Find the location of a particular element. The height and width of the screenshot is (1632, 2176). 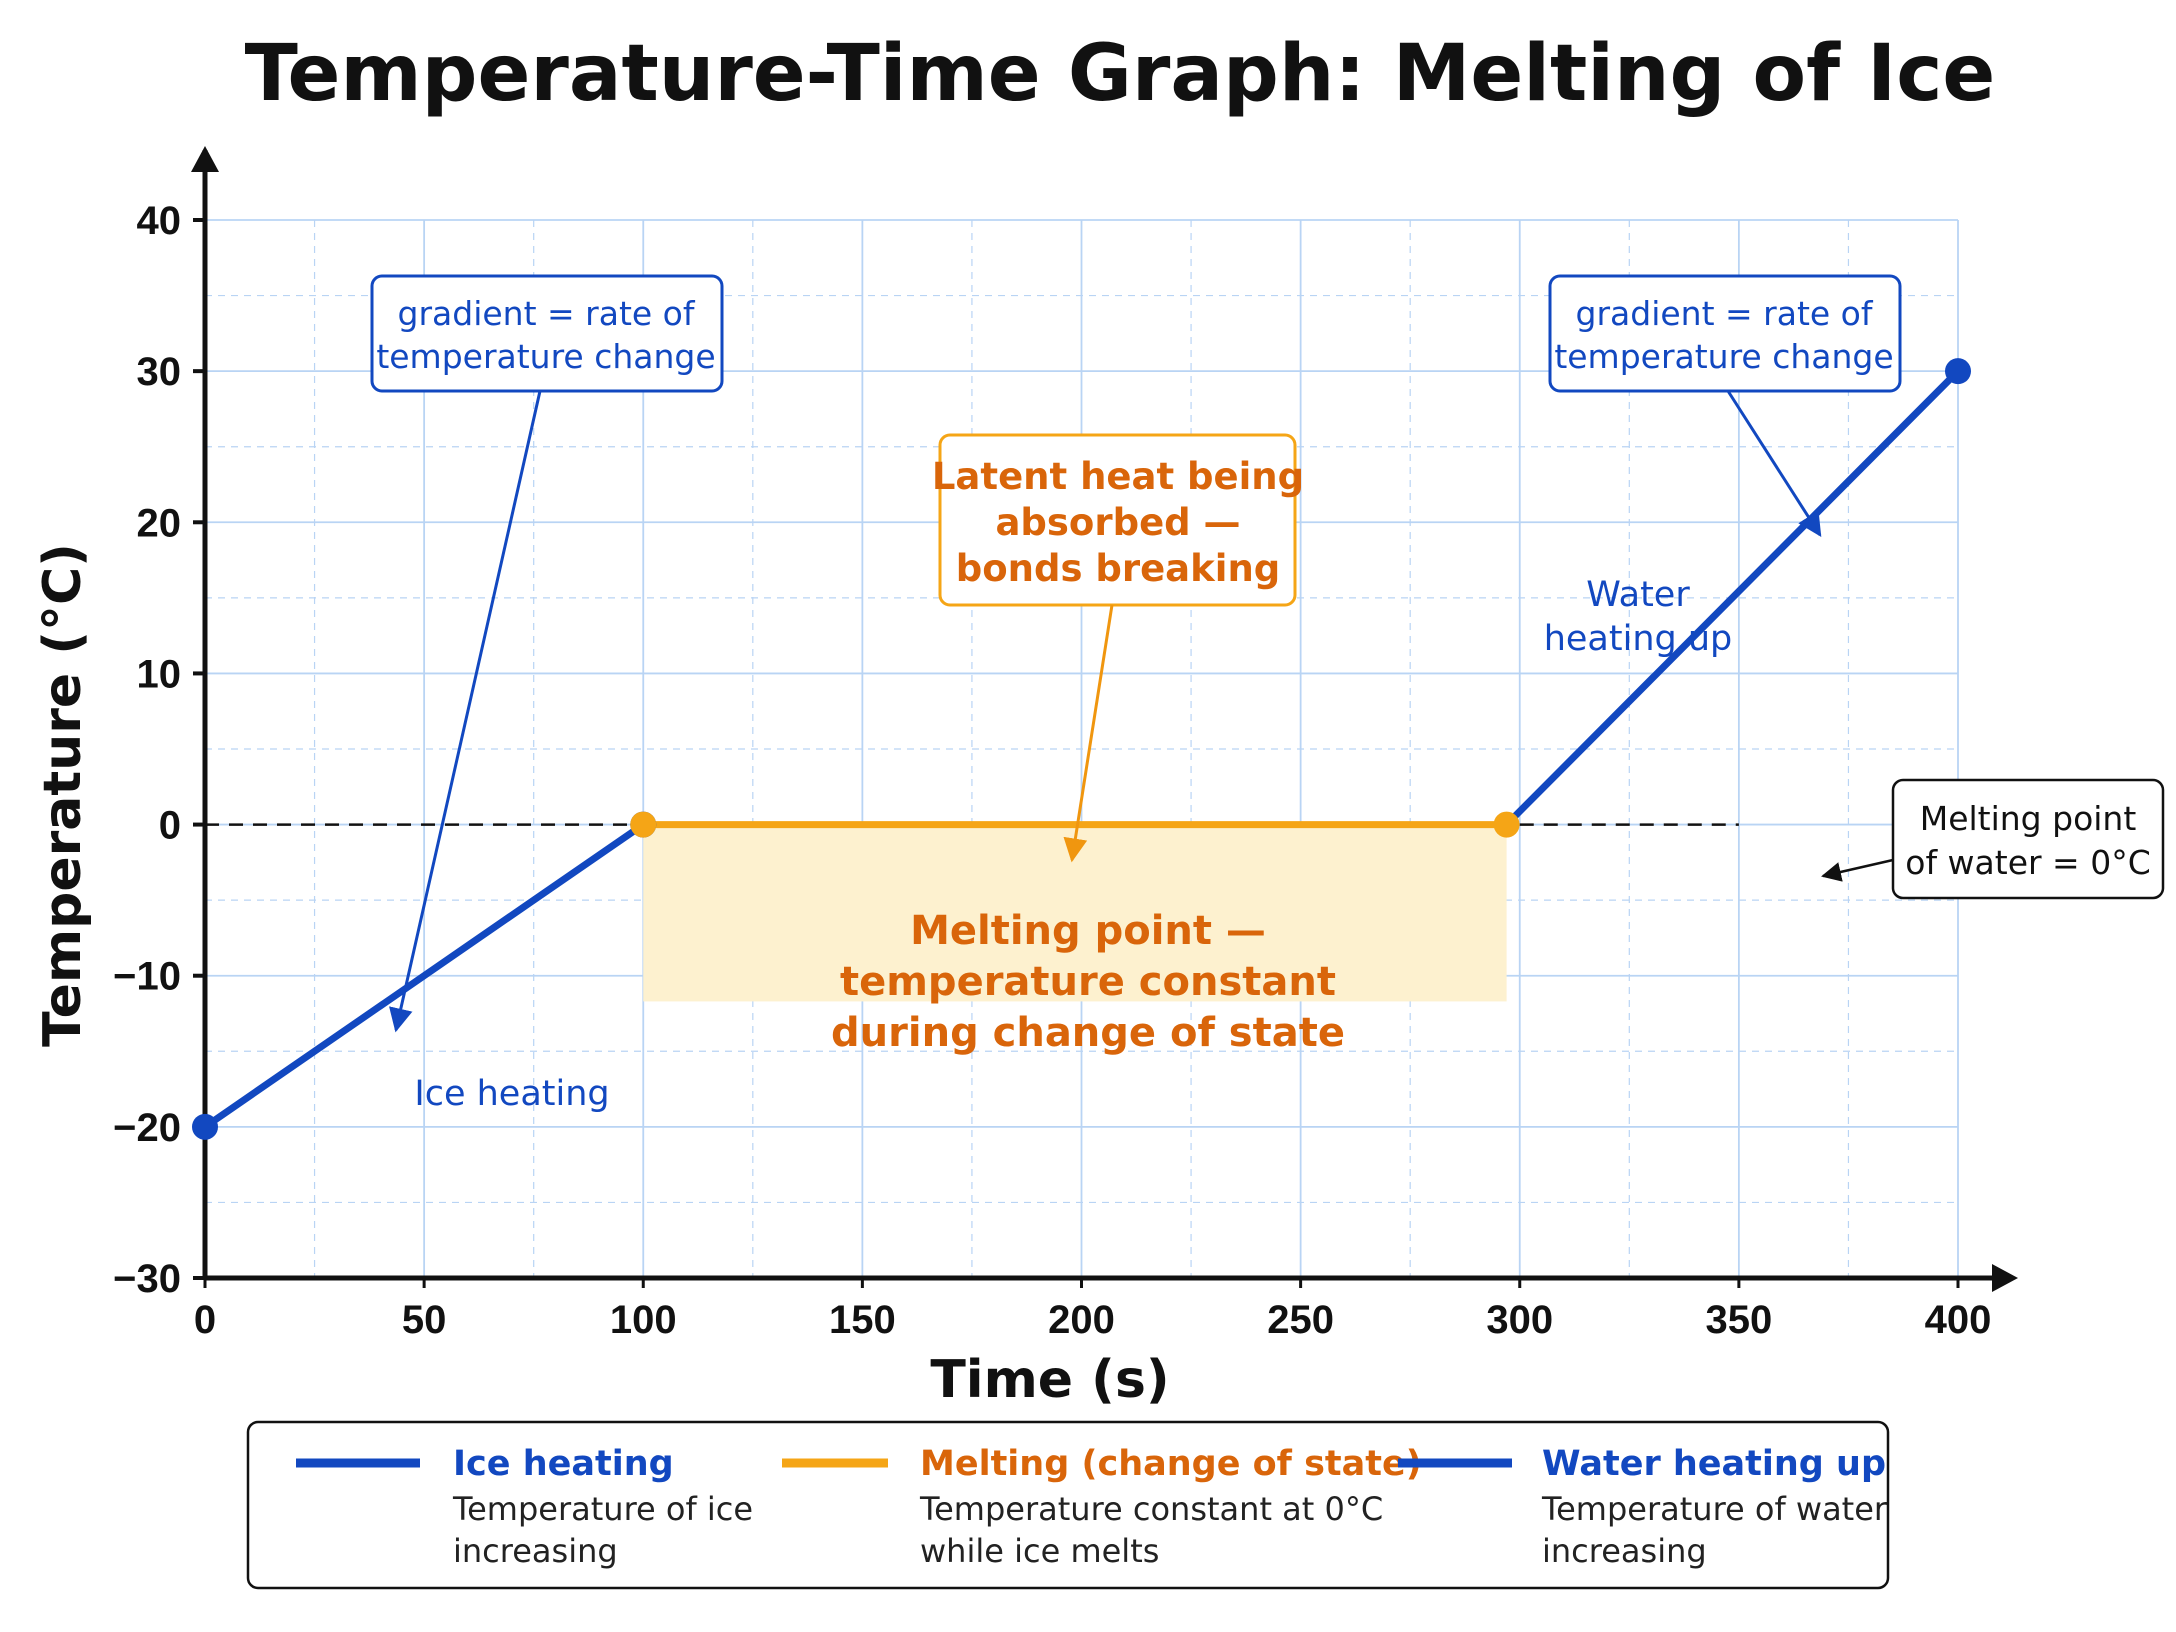

legend-desc-melting-2: while ice melts is located at coordinates (1039, 1551).